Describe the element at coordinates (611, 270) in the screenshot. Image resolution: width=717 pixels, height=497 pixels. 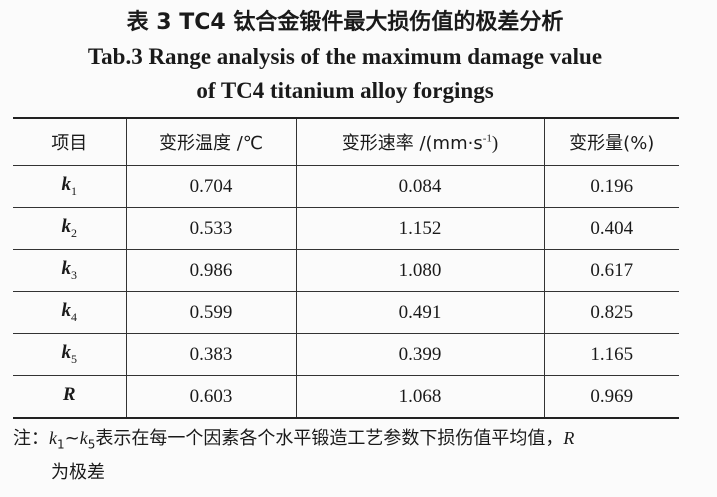
I see `table-cell: 0.617` at that location.